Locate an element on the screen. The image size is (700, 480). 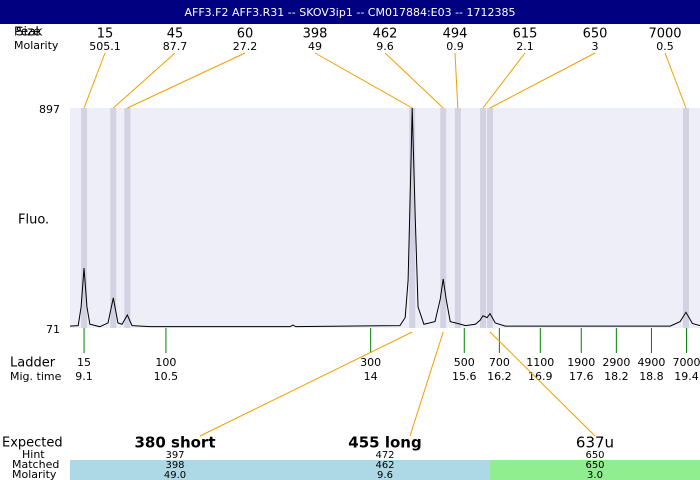
expected-label: 455 long is located at coordinates (384, 443).